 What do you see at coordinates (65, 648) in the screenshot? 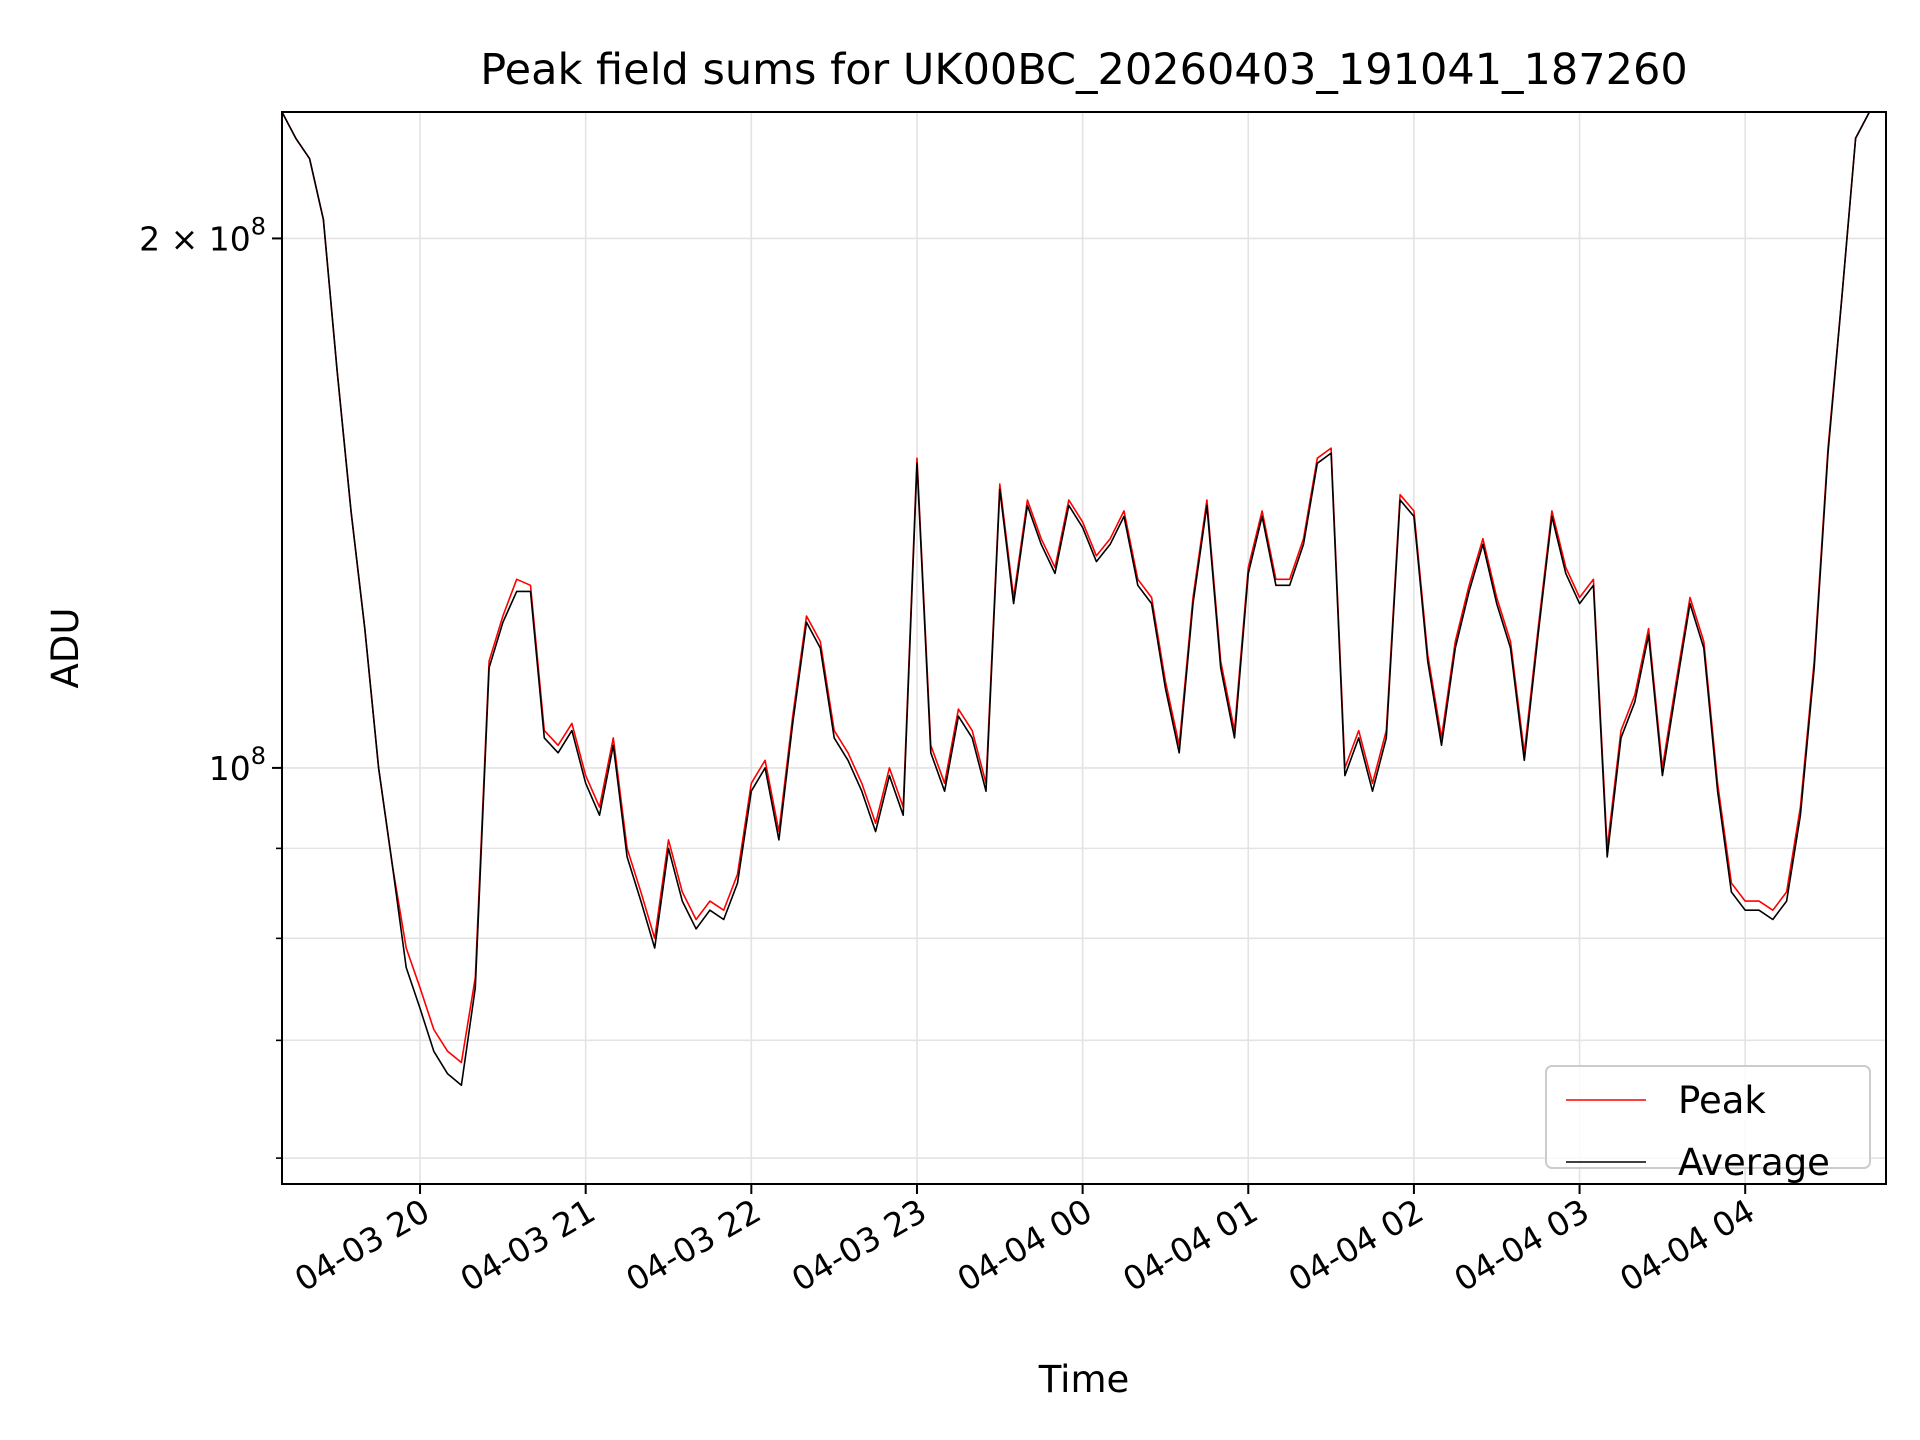
I see `y-axis-label: ADU` at bounding box center [65, 648].